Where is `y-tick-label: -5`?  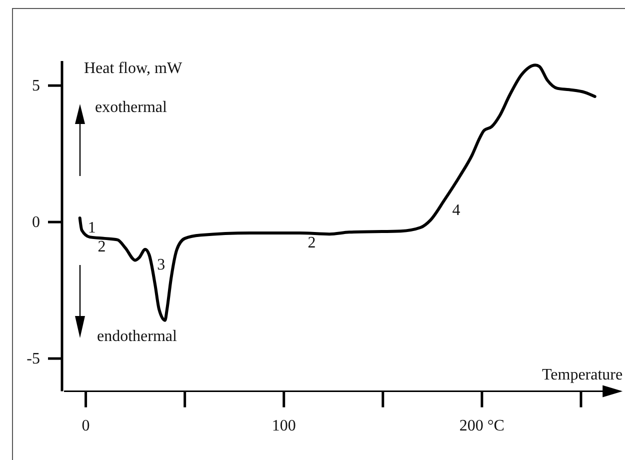
y-tick-label: -5 is located at coordinates (33, 359).